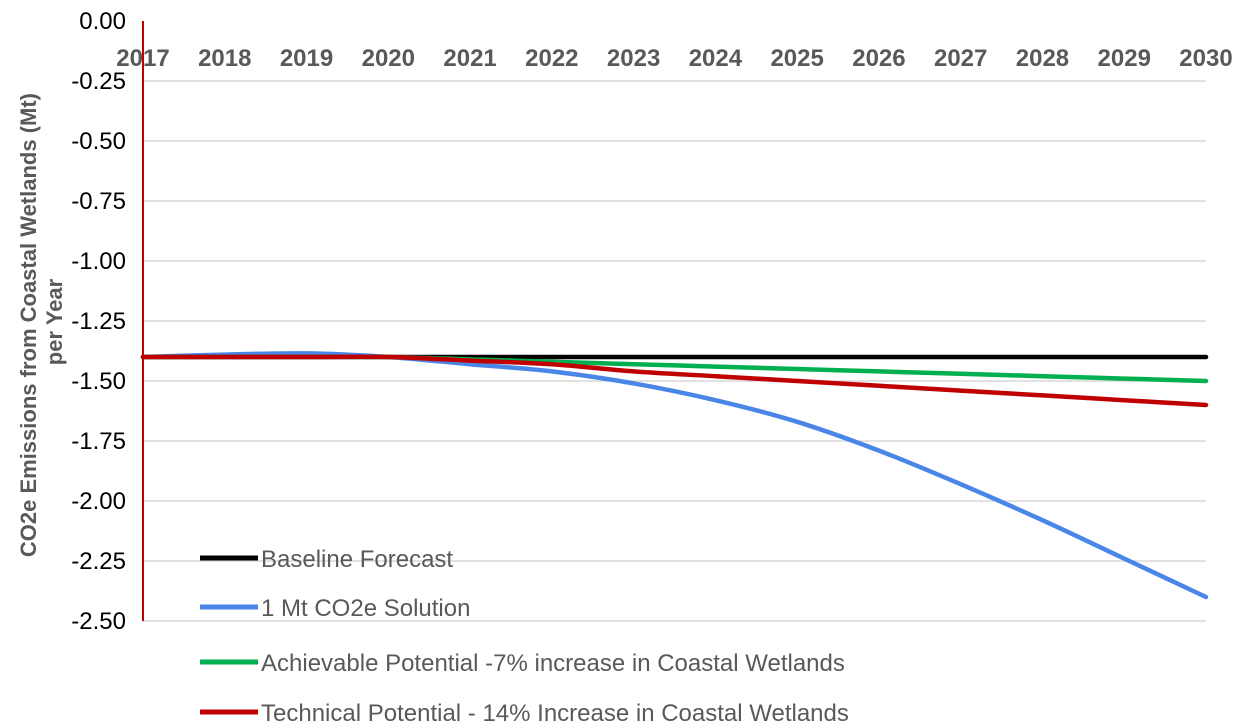 Image resolution: width=1243 pixels, height=728 pixels. Describe the element at coordinates (306, 58) in the screenshot. I see `x-tick-label: 2019` at that location.